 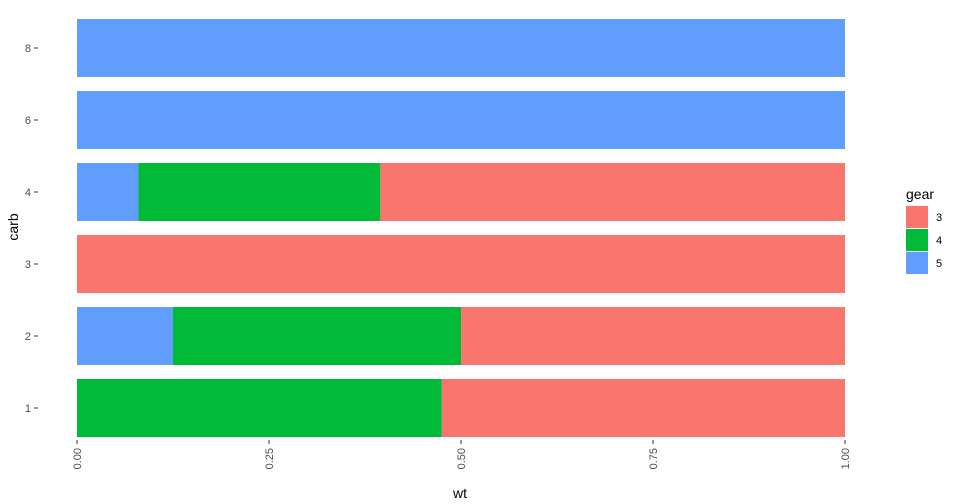 I want to click on legend-title: gear, so click(x=920, y=194).